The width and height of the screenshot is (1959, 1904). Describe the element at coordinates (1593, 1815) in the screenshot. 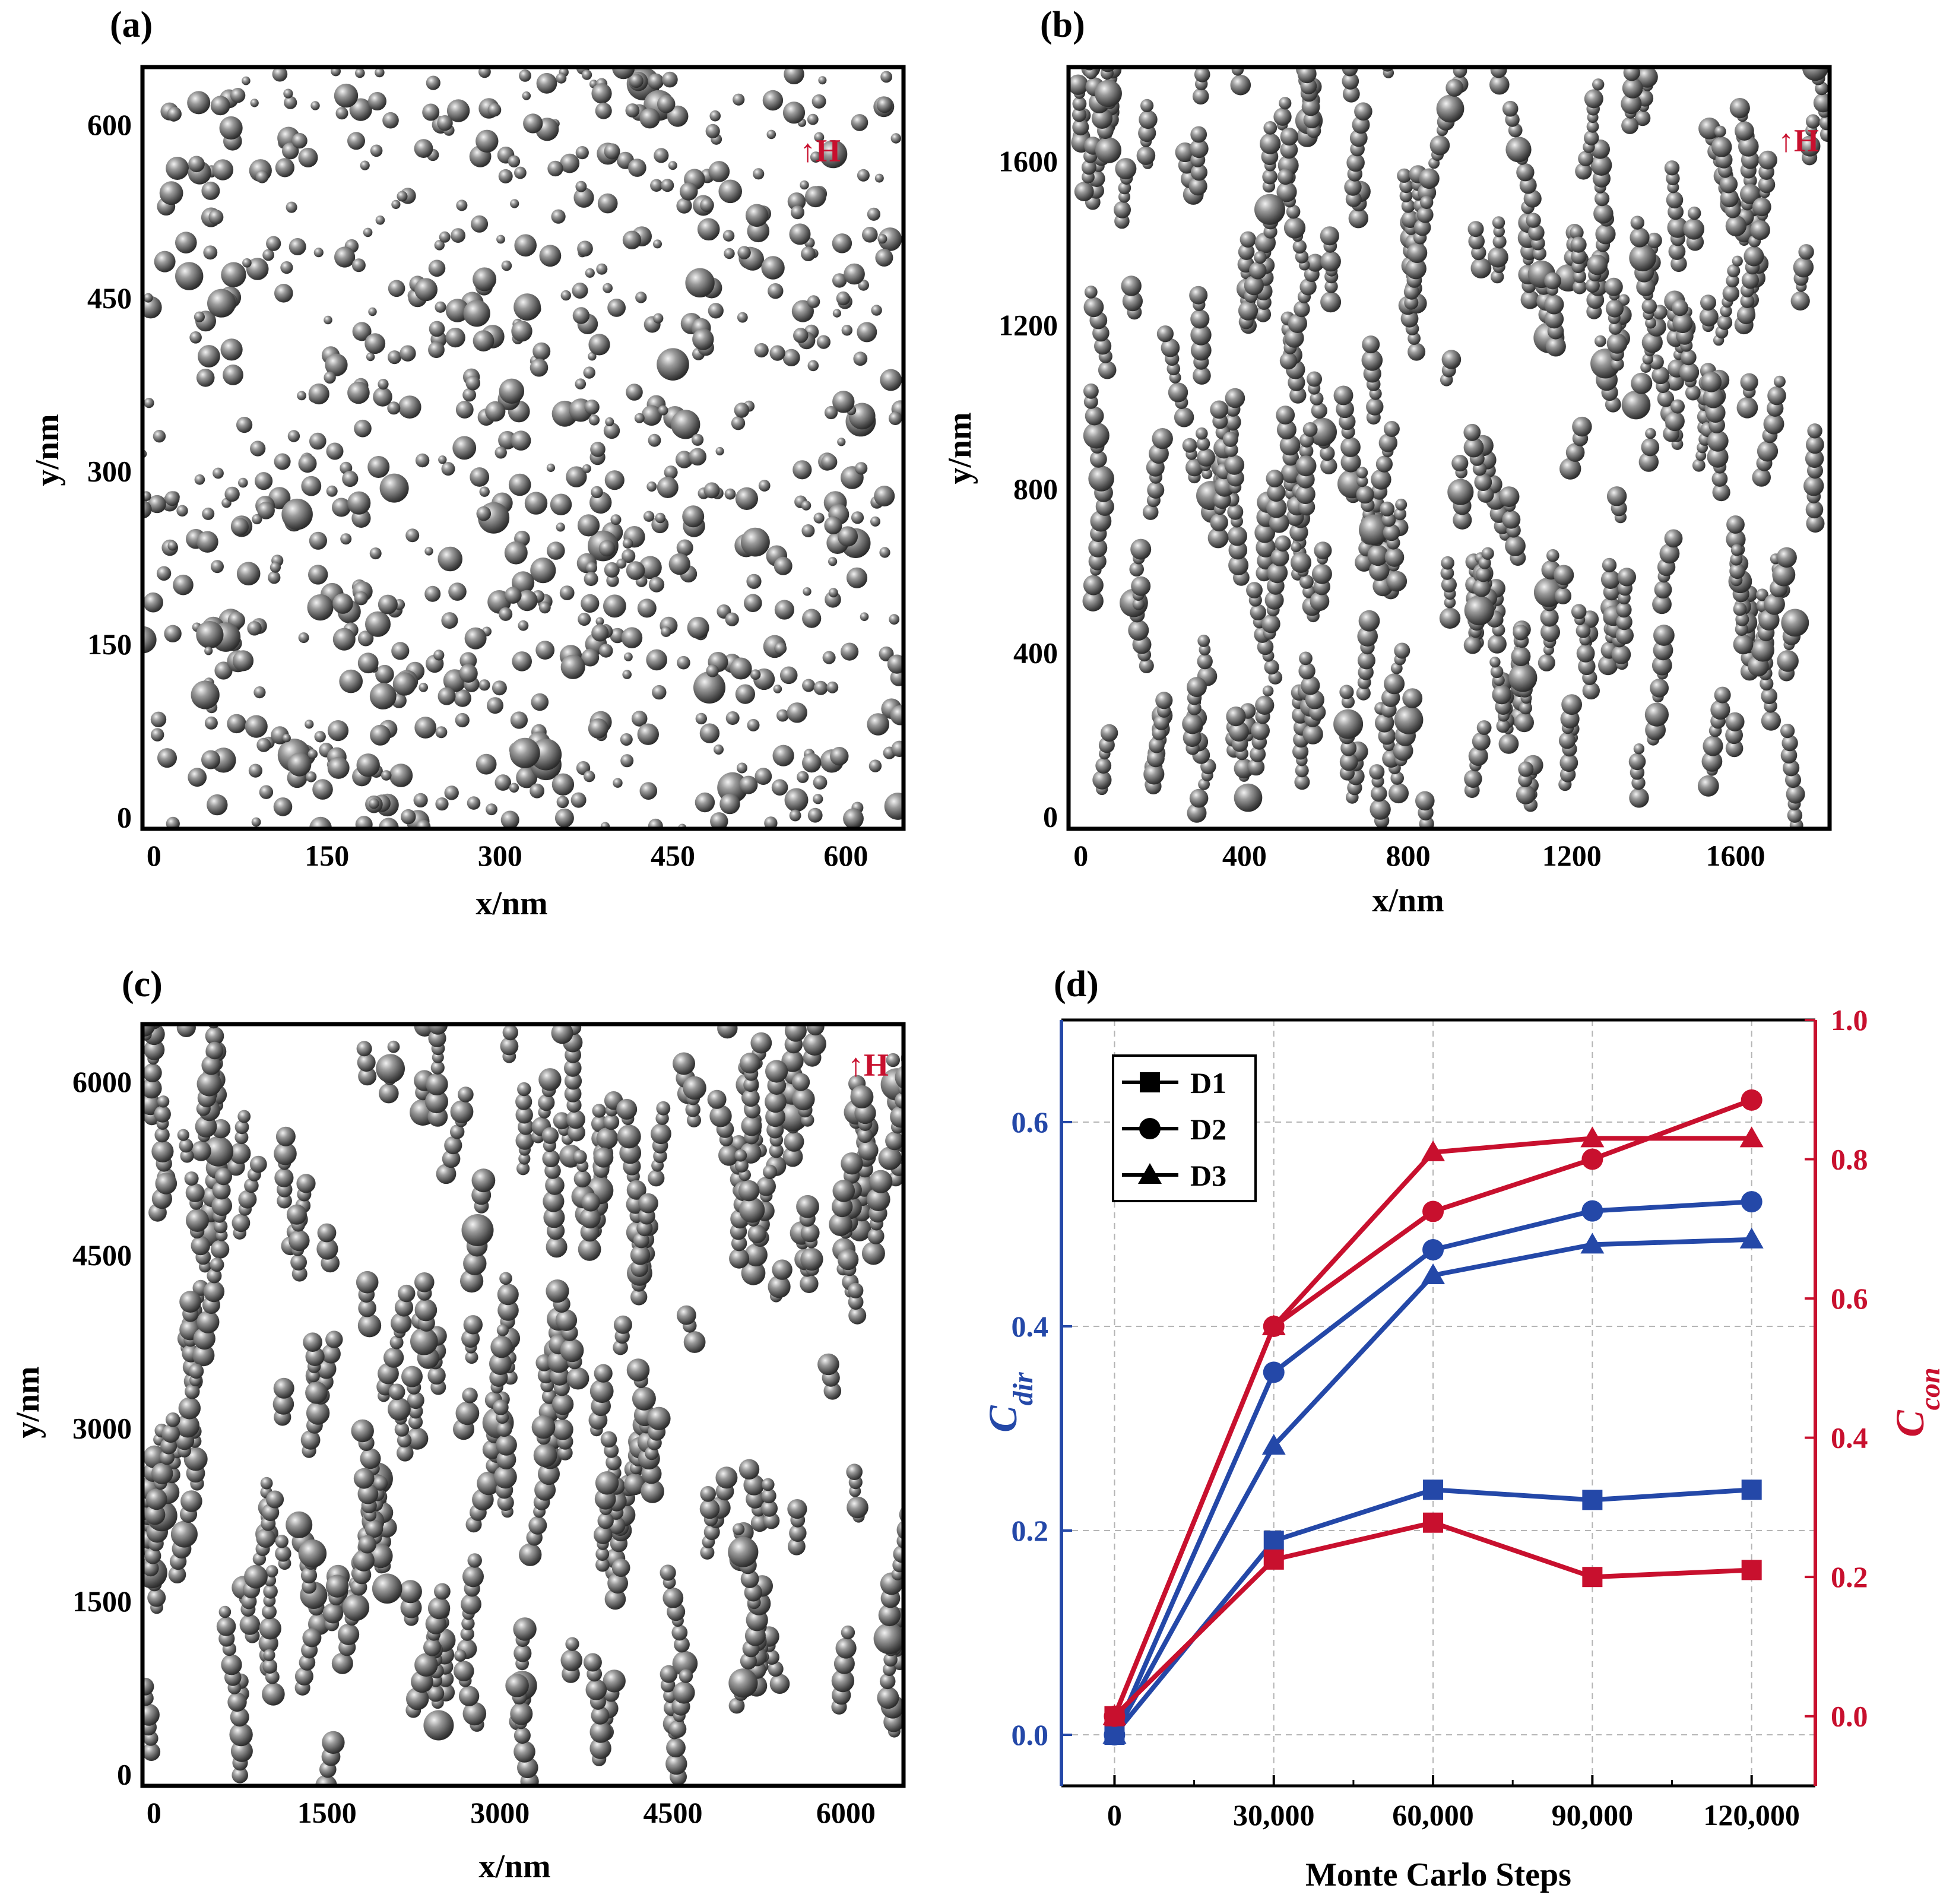

I see `x-tick-label: 90,000` at that location.